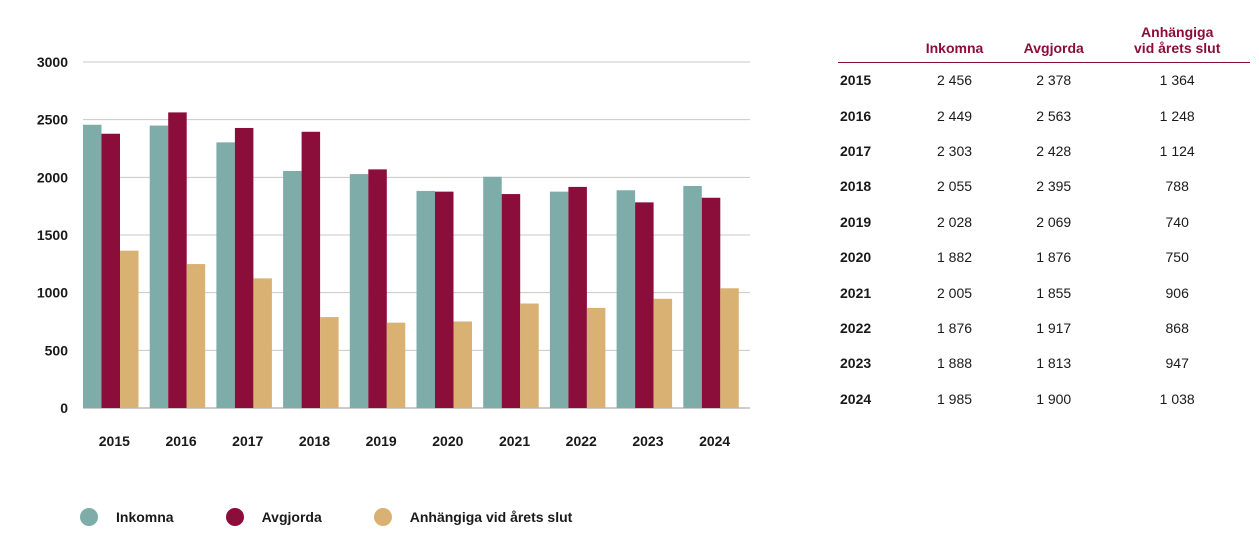 This screenshot has height=535, width=1259. I want to click on table-cell-avgjorda: 1 917, so click(1054, 327).